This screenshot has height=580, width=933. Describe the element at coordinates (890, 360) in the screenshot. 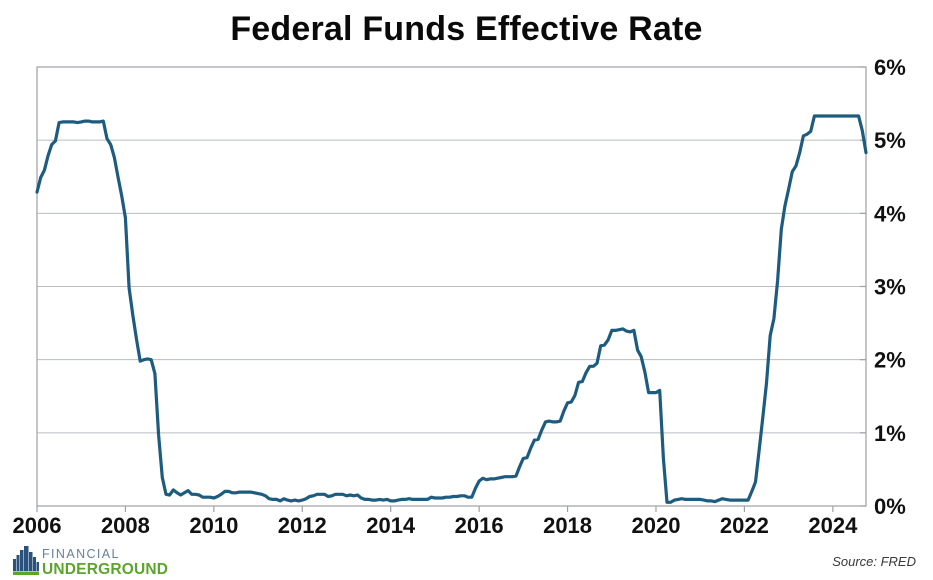

I see `y-tick-label: 2%` at that location.